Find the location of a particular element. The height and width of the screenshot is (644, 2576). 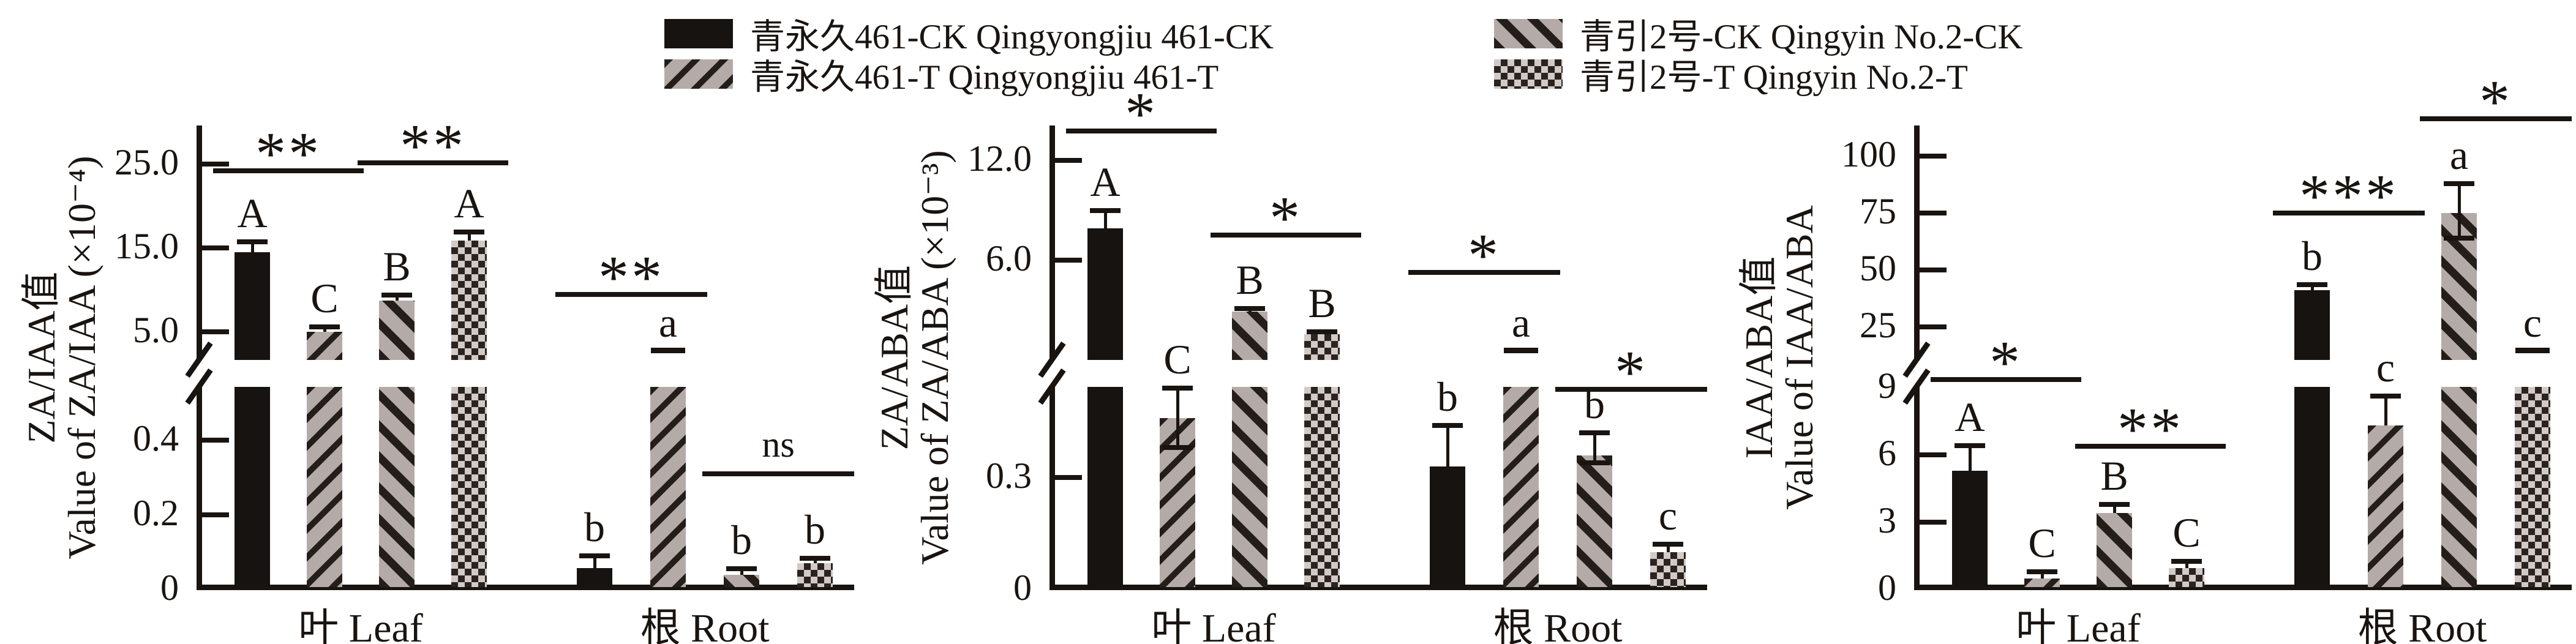

y-axis-tick-label: 5.0 is located at coordinates (156, 330).